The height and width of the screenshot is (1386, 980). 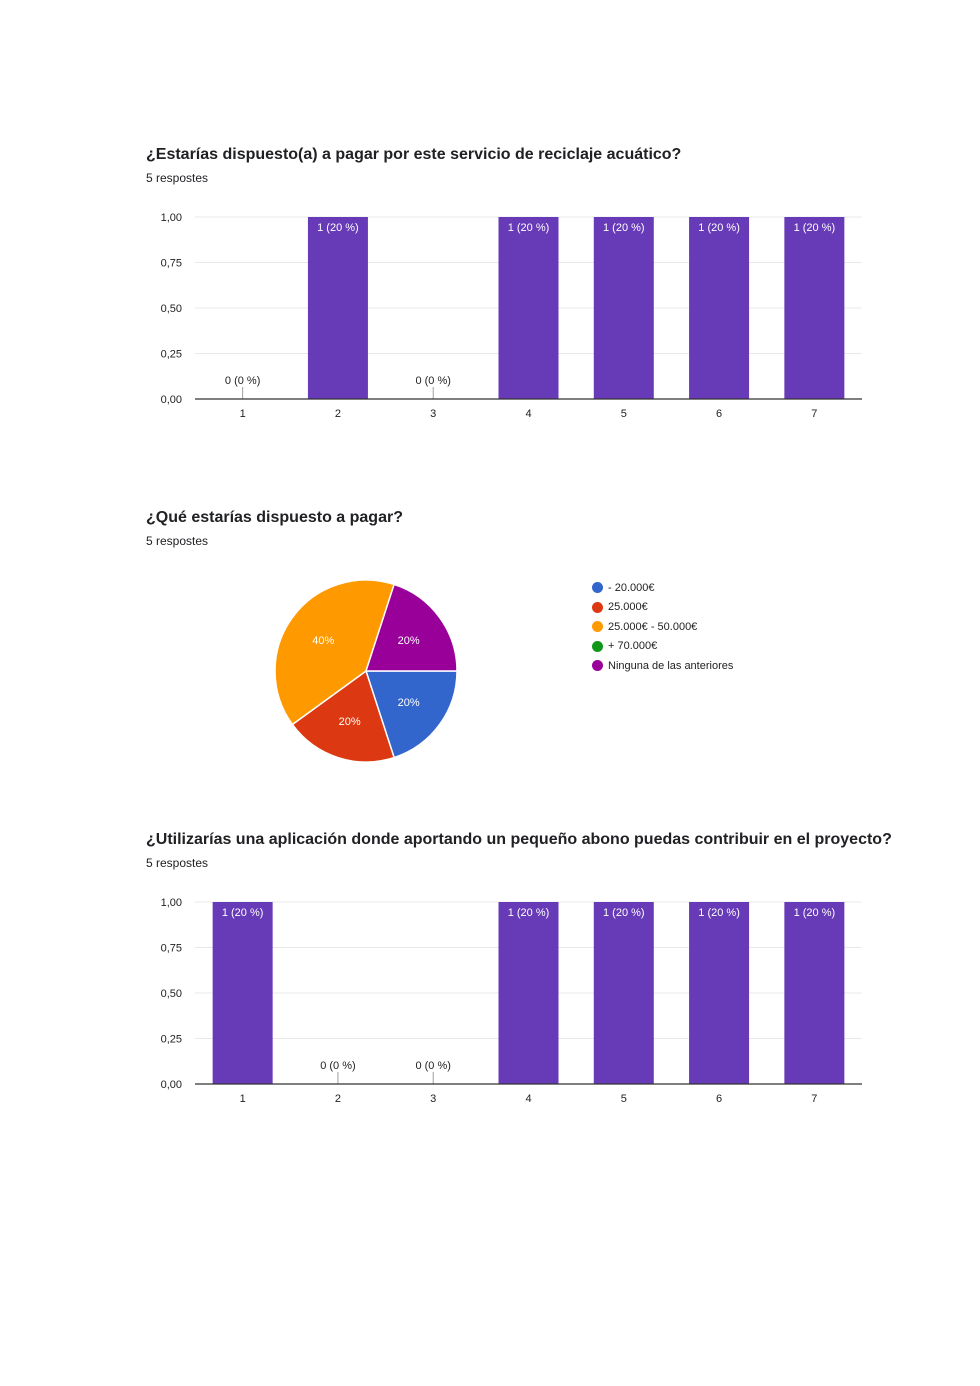 What do you see at coordinates (171, 309) in the screenshot?
I see `chart1-y-tick-label: 0,50` at bounding box center [171, 309].